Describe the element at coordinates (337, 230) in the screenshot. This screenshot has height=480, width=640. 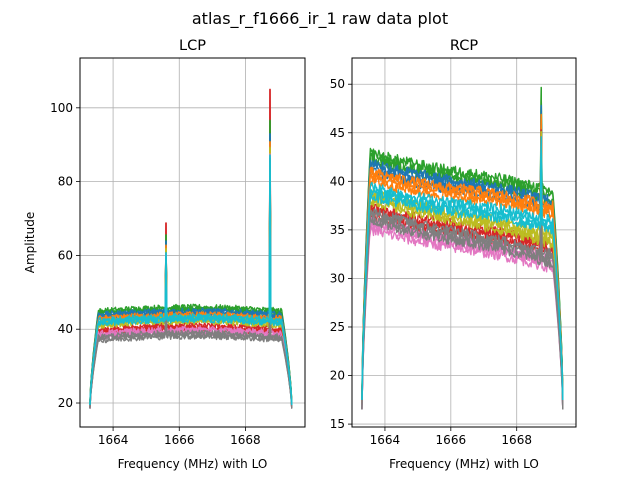
I see `rcp-ytick-label-4: 35` at that location.